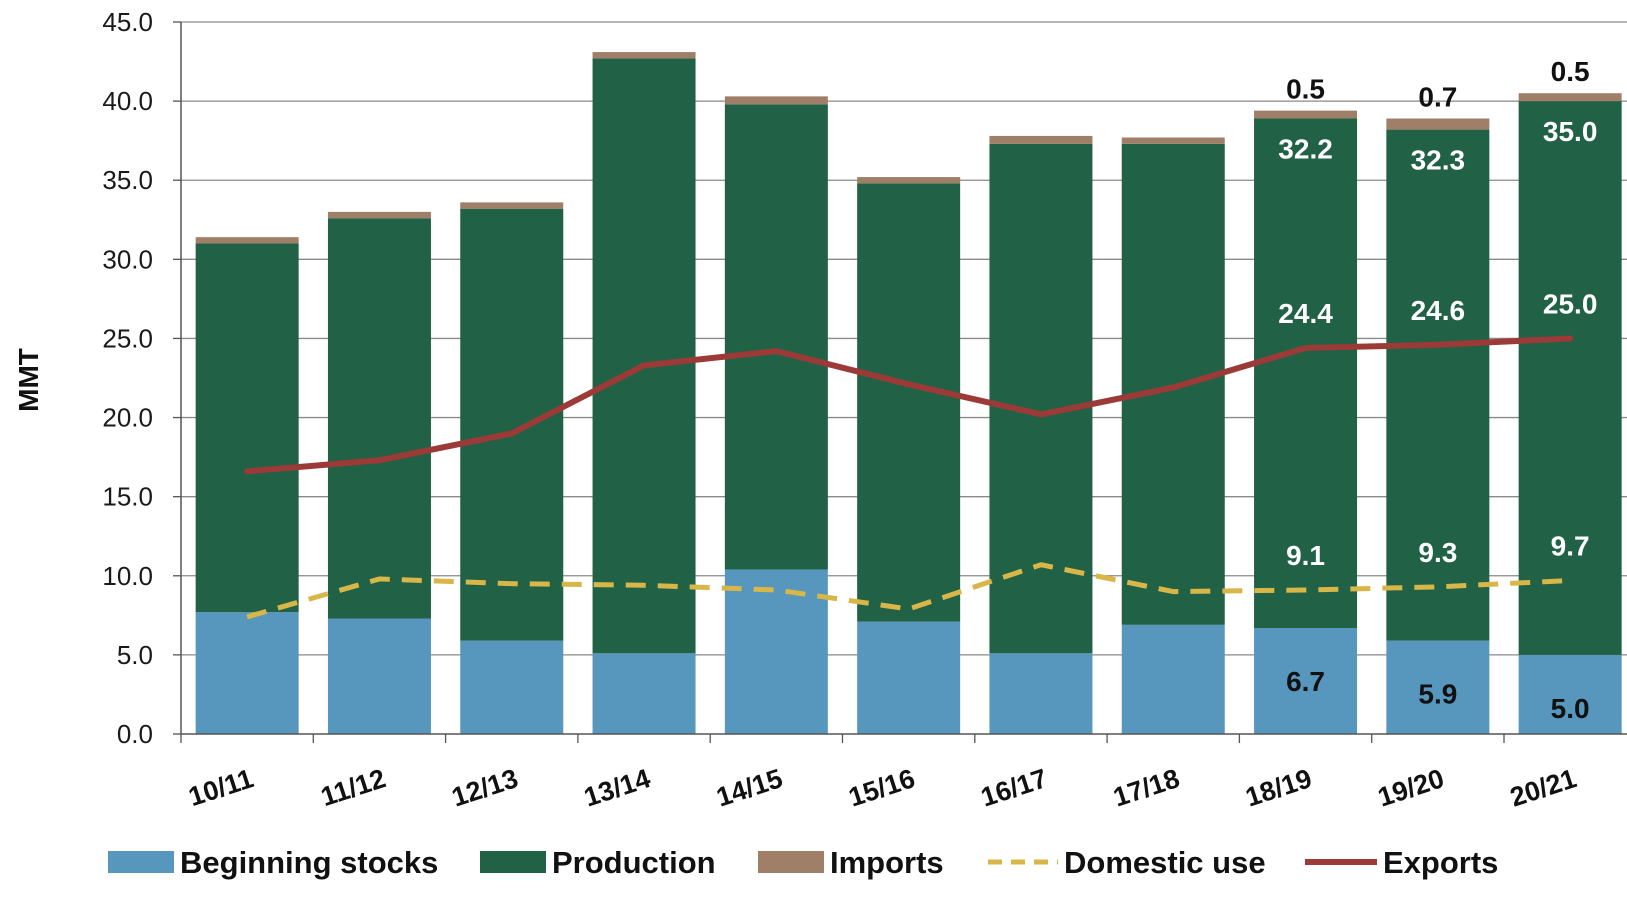 This screenshot has height=916, width=1627. Describe the element at coordinates (127, 418) in the screenshot. I see `y-tick-label: 20.0` at that location.